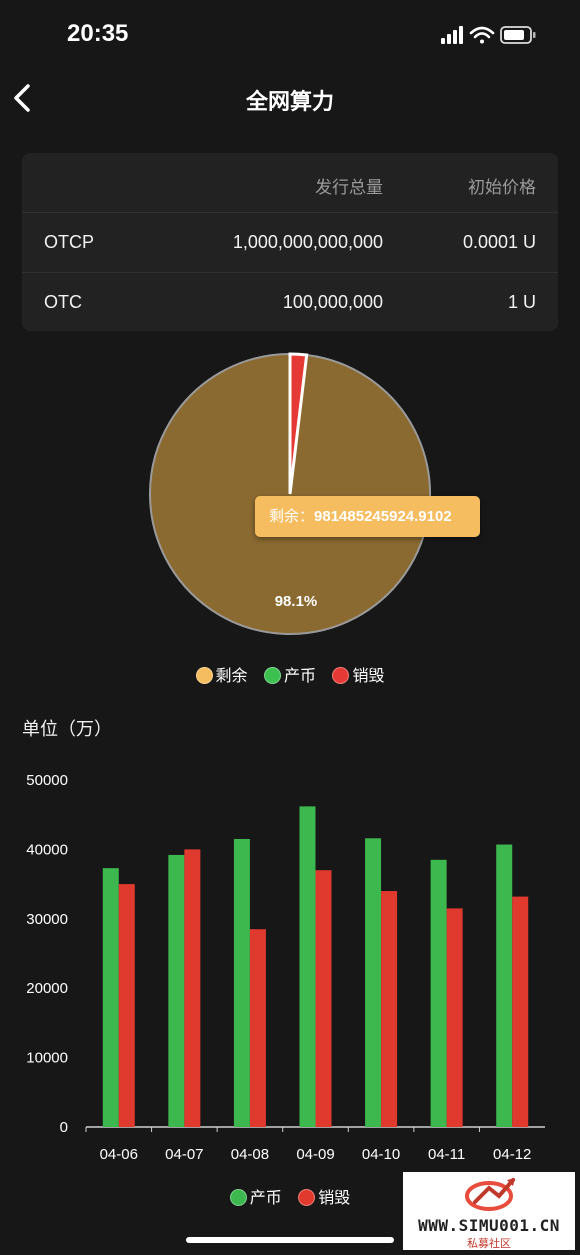  I want to click on token-name: OTCP, so click(69, 242).